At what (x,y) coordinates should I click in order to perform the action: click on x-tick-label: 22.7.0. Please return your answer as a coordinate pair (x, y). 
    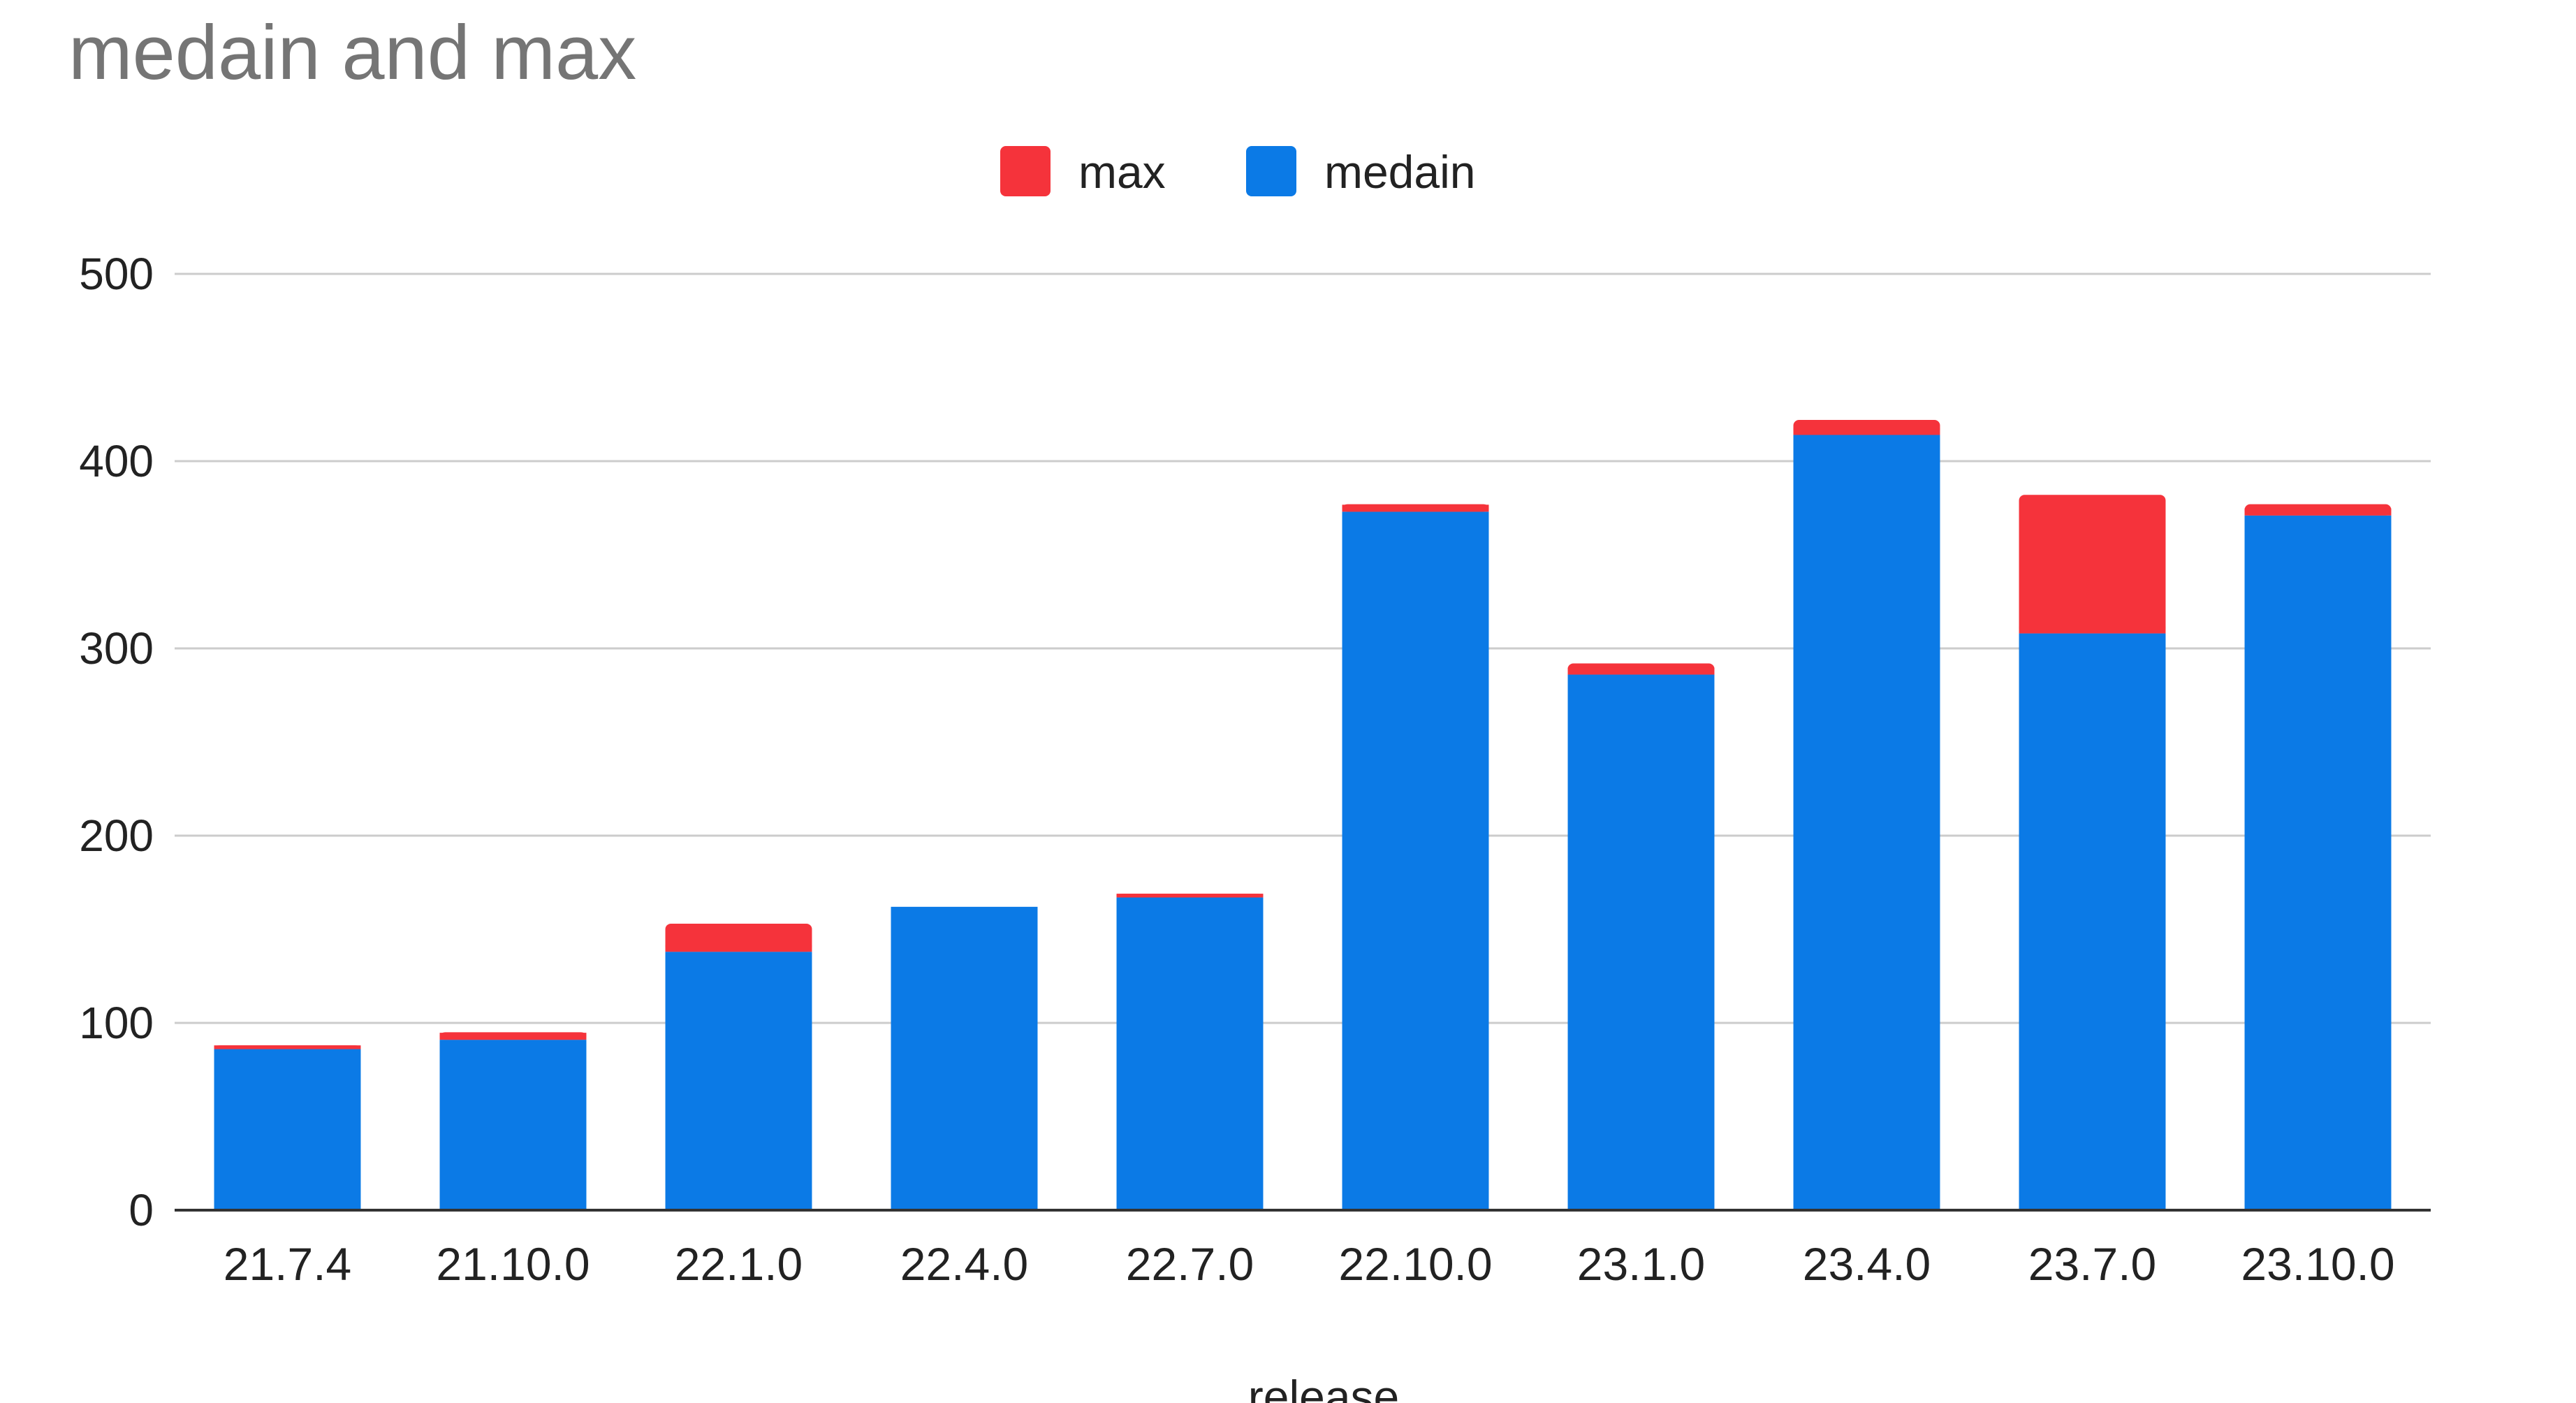
    Looking at the image, I should click on (1190, 1264).